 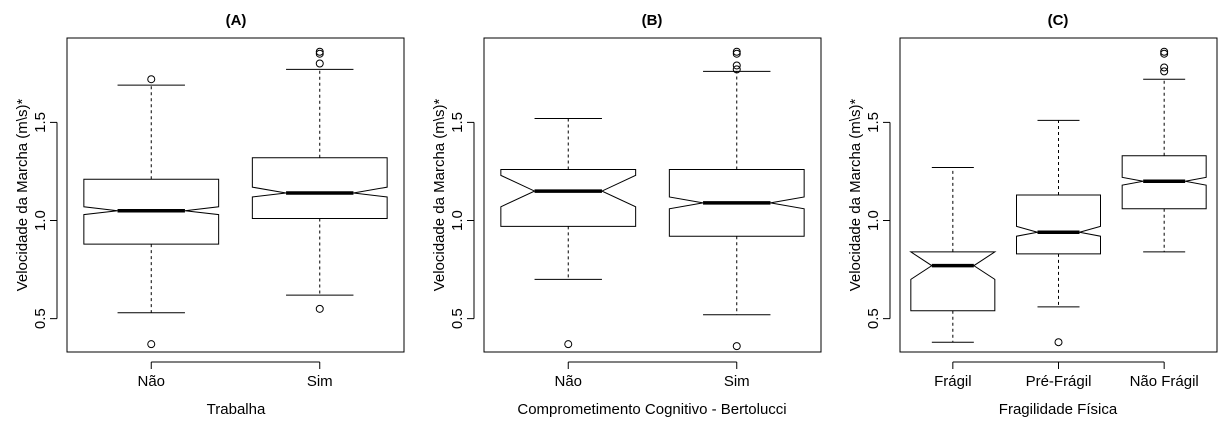 What do you see at coordinates (651, 409) in the screenshot?
I see `x-axis-label: Comprometimento Cognitivo - Bertolucci` at bounding box center [651, 409].